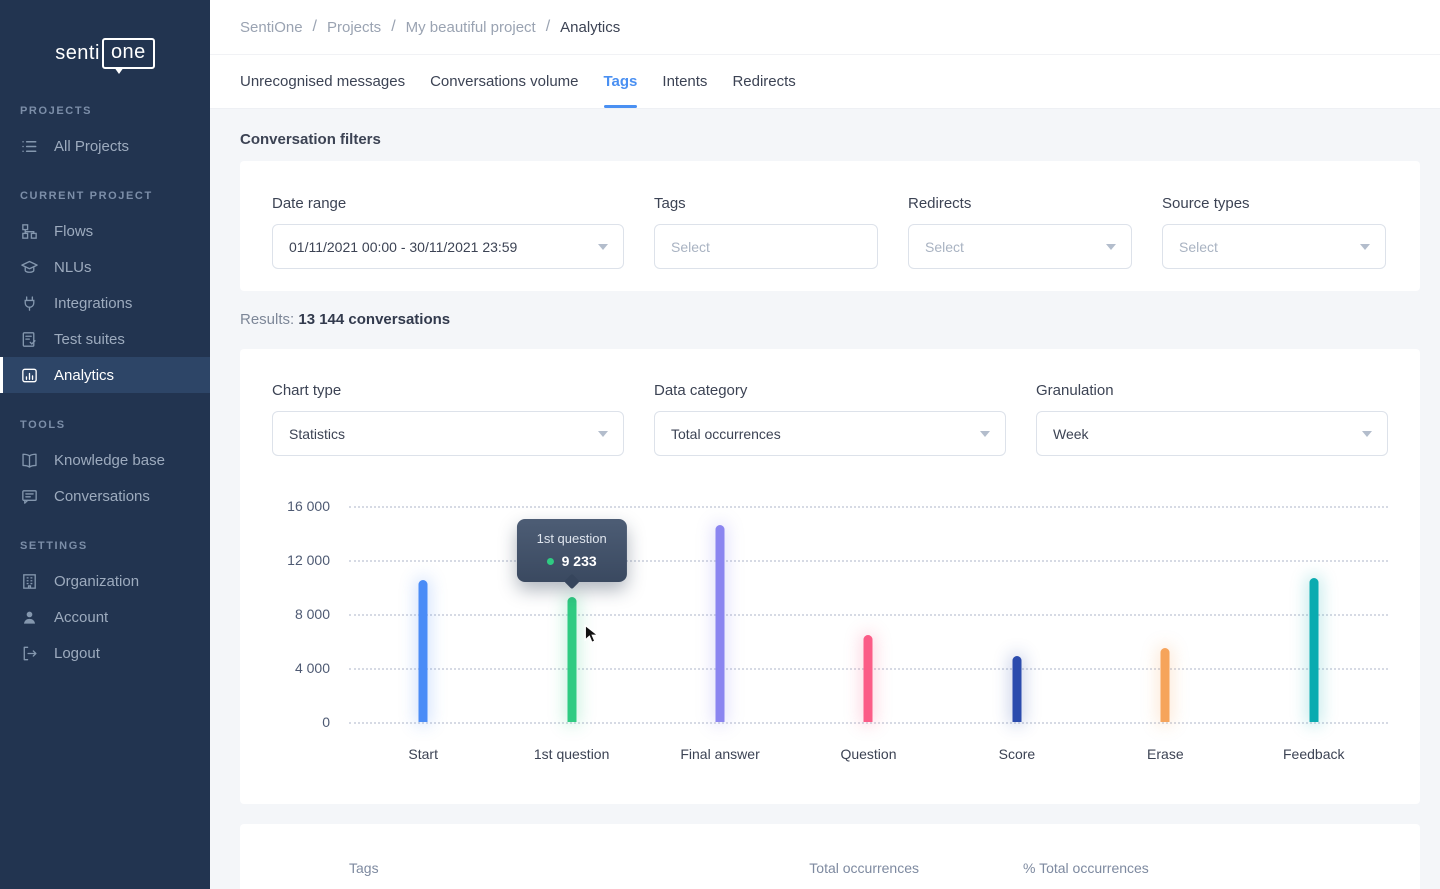  I want to click on y-tick-label: 8 000, so click(312, 614).